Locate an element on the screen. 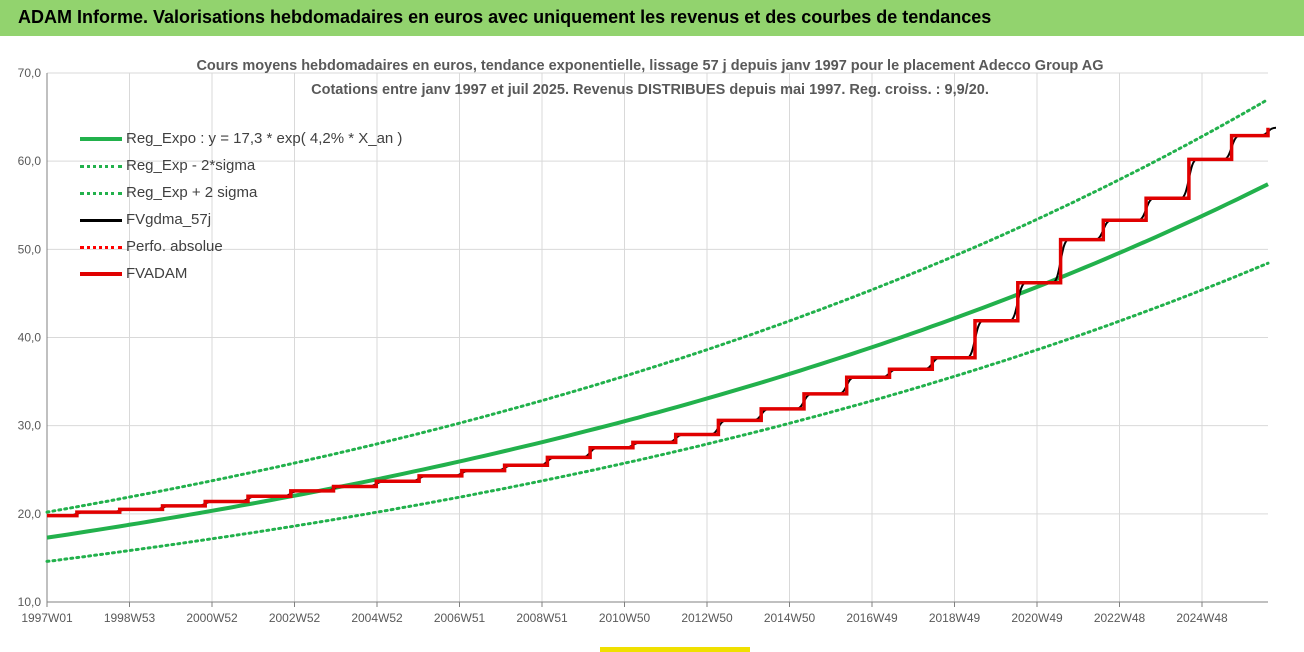 The image size is (1304, 652). y-tick-label: 50,0 is located at coordinates (30, 249).